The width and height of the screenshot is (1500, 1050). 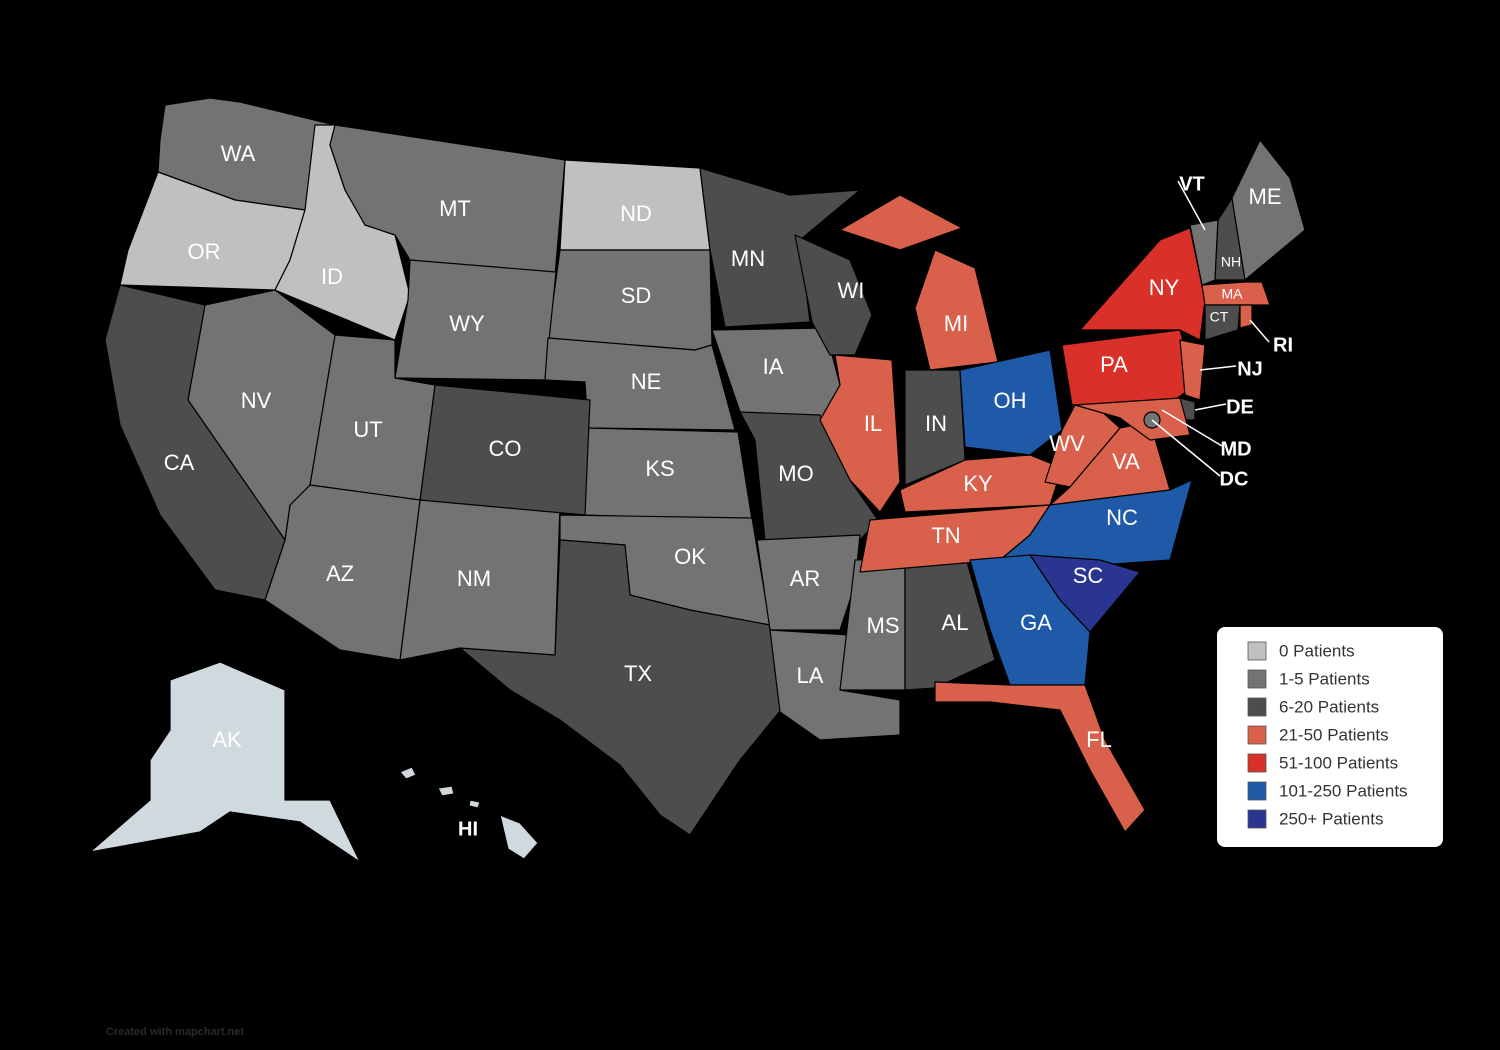 I want to click on state-label: AZ, so click(x=340, y=573).